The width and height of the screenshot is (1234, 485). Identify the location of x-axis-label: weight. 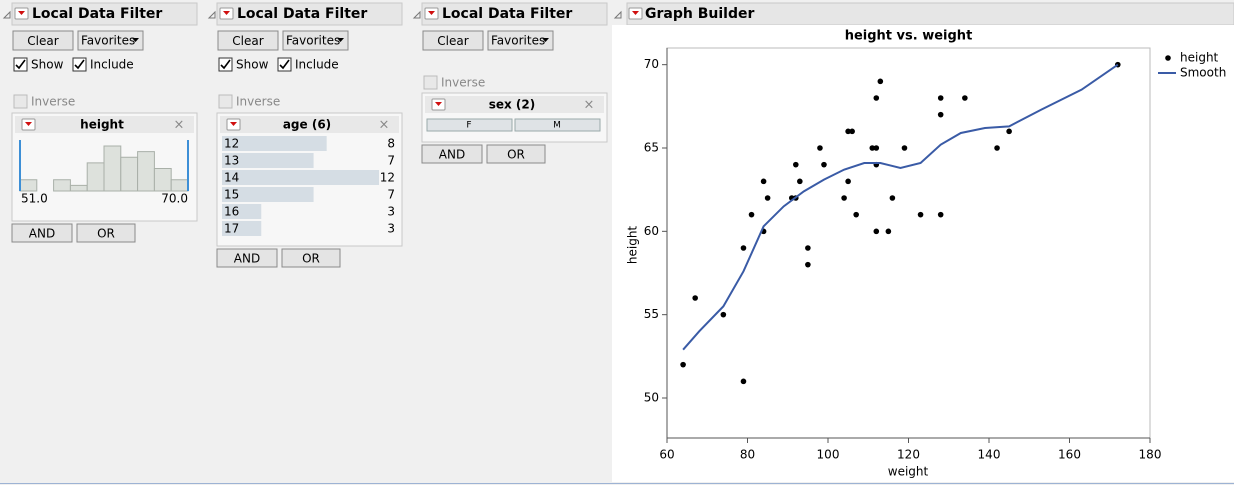
(908, 472).